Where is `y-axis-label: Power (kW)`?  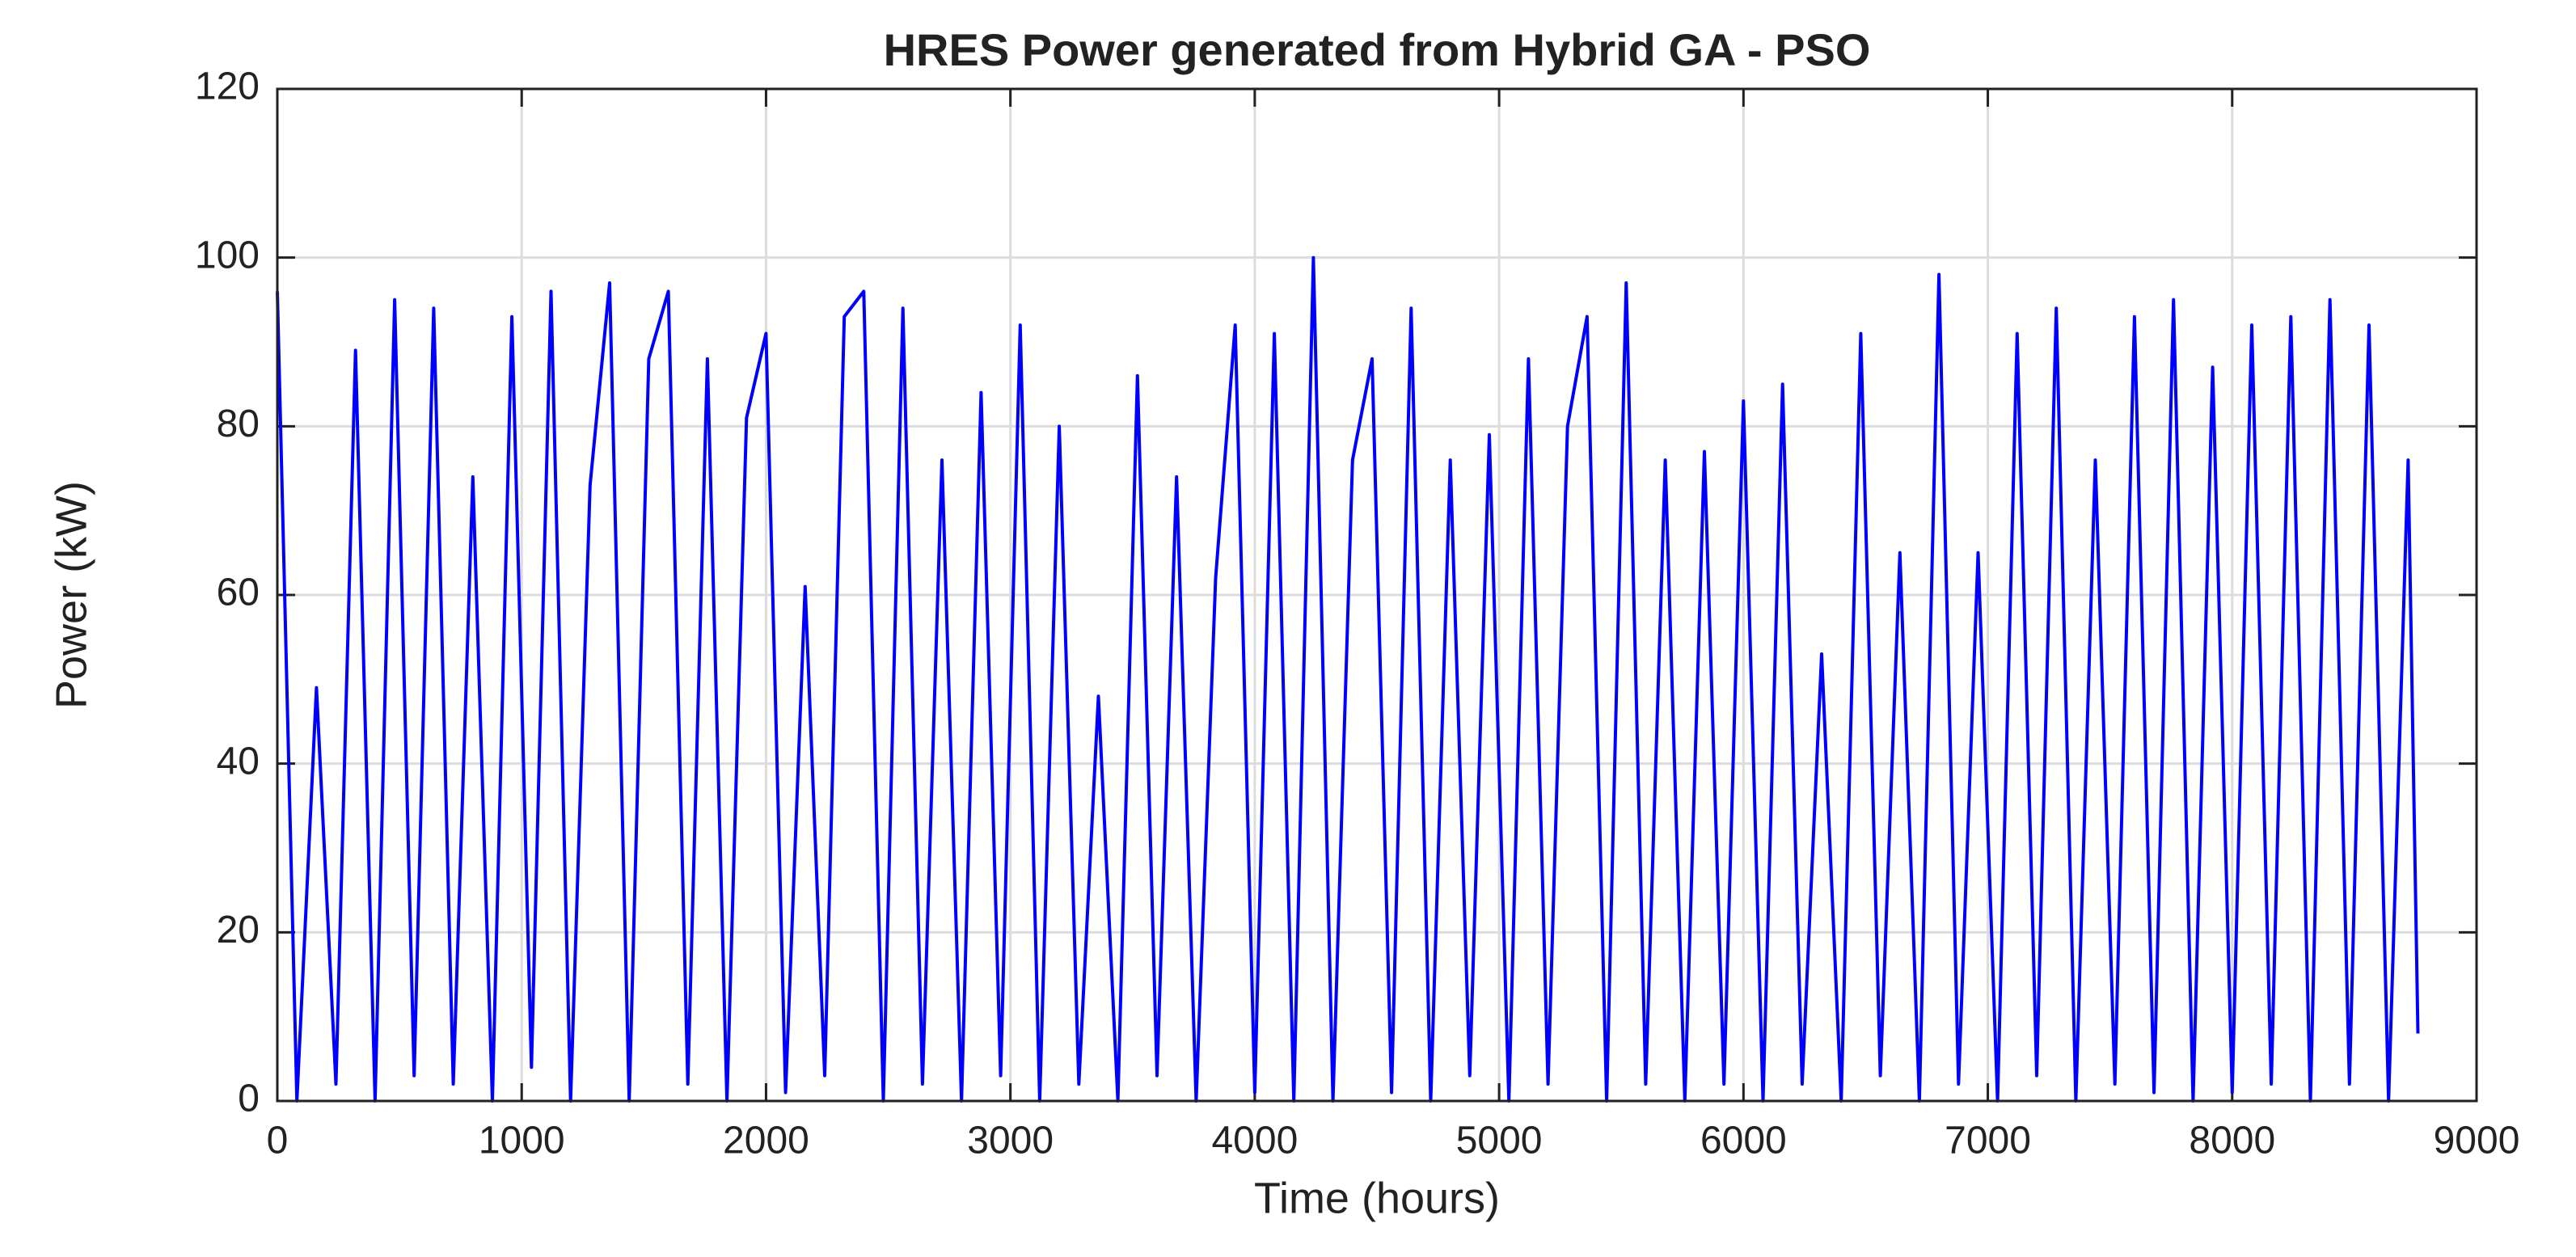
y-axis-label: Power (kW) is located at coordinates (71, 595).